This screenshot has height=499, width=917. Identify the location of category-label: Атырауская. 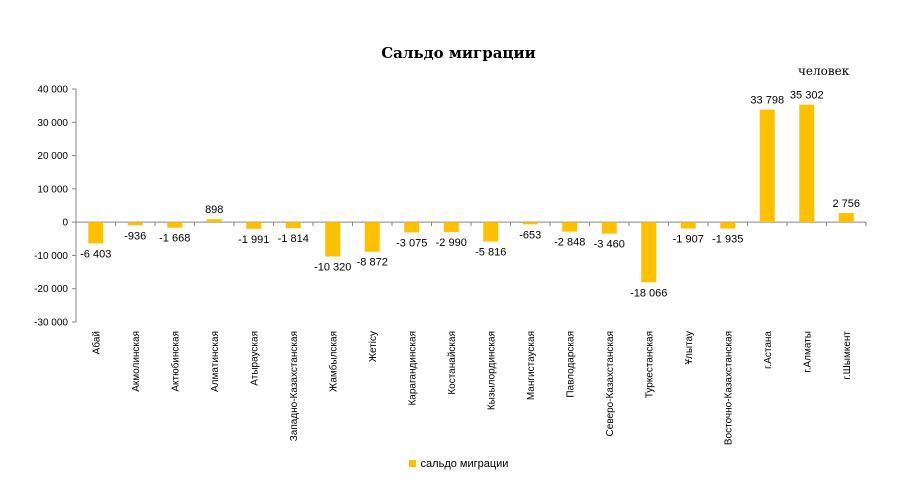
(254, 358).